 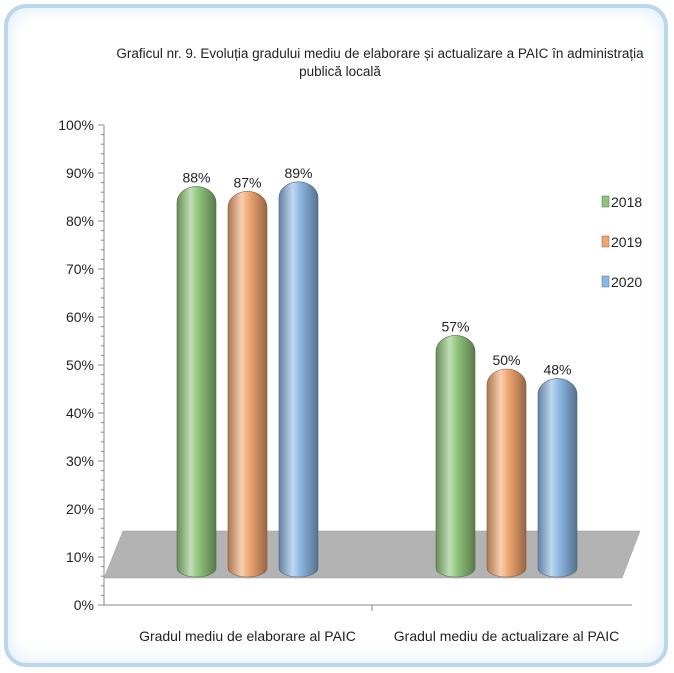 What do you see at coordinates (455, 456) in the screenshot?
I see `bar-2018-cat2` at bounding box center [455, 456].